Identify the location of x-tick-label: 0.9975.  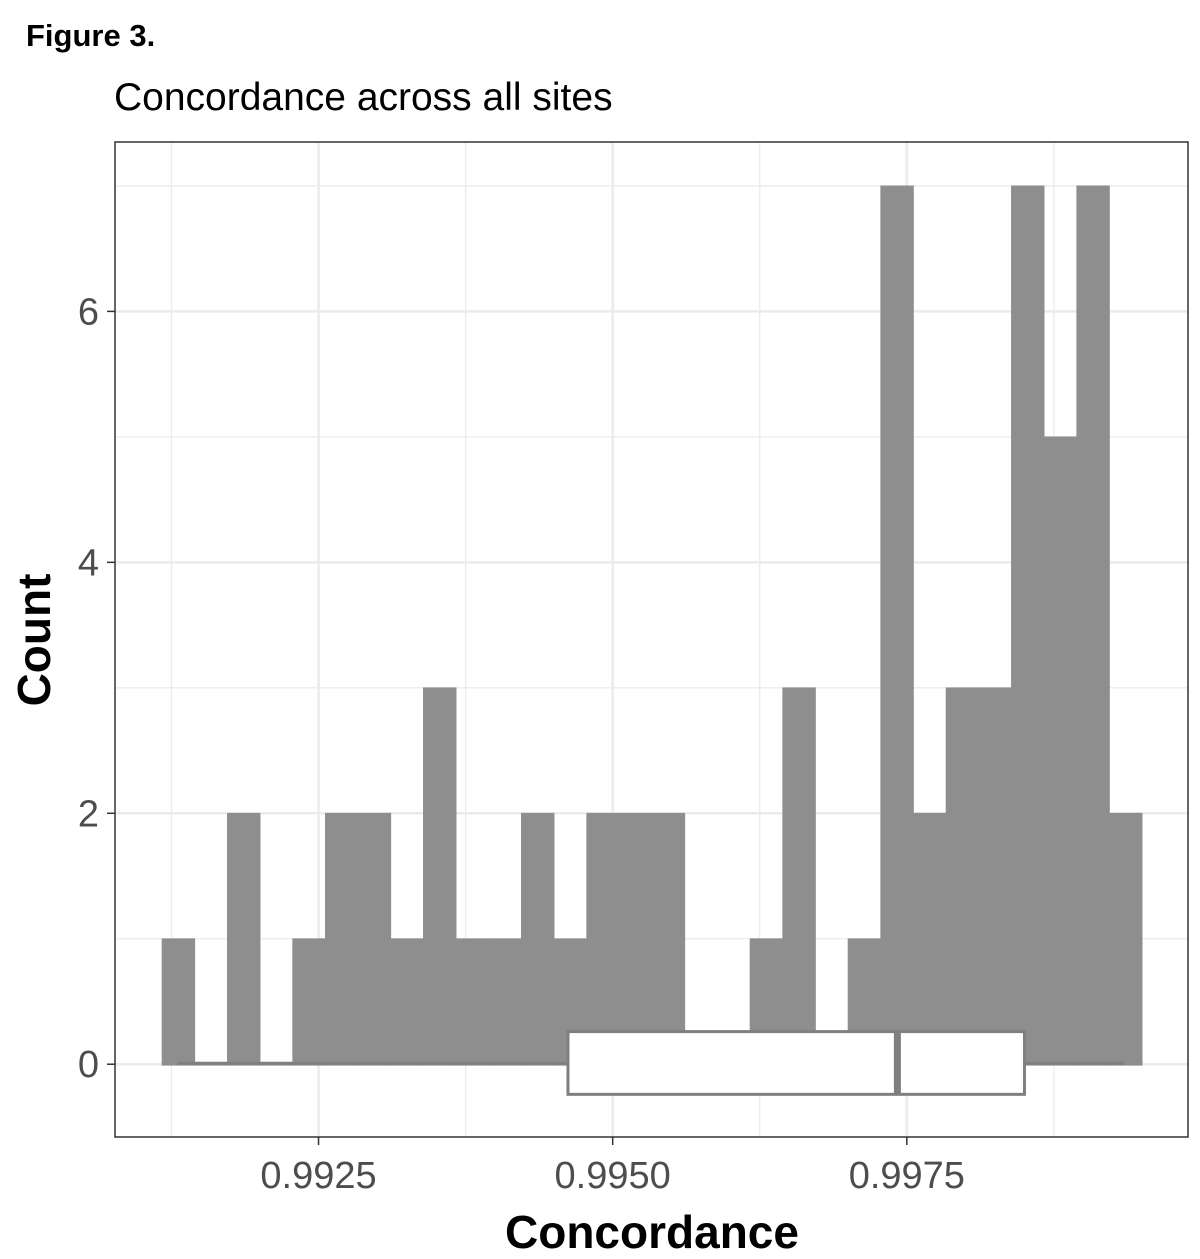
(907, 1176).